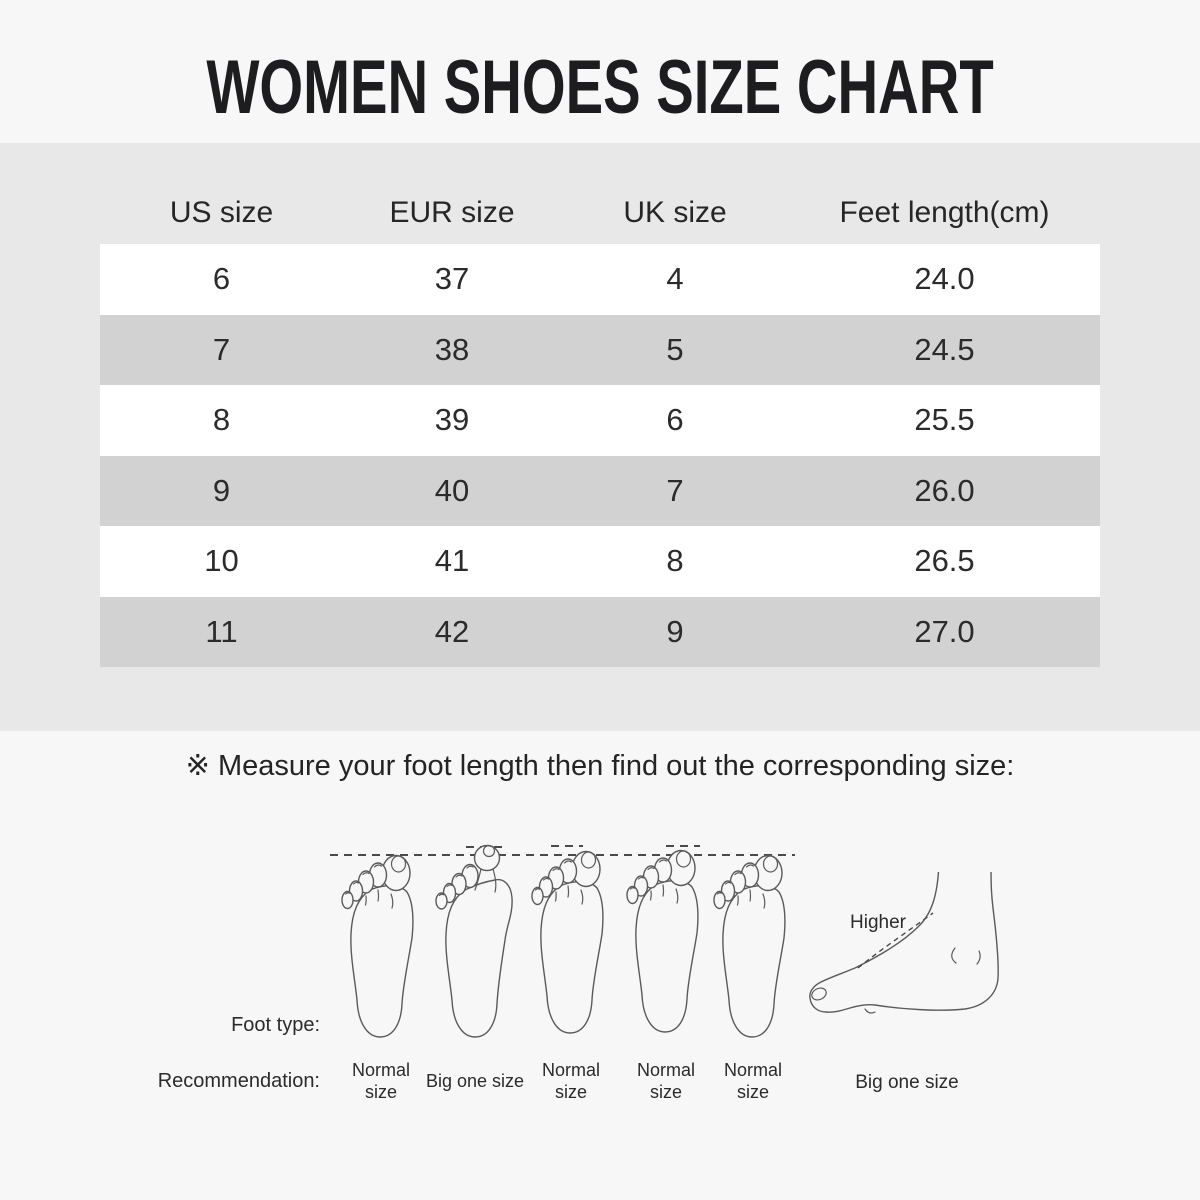 The height and width of the screenshot is (1200, 1200). What do you see at coordinates (600, 561) in the screenshot?
I see `table-row: 10 41 8 26.5` at bounding box center [600, 561].